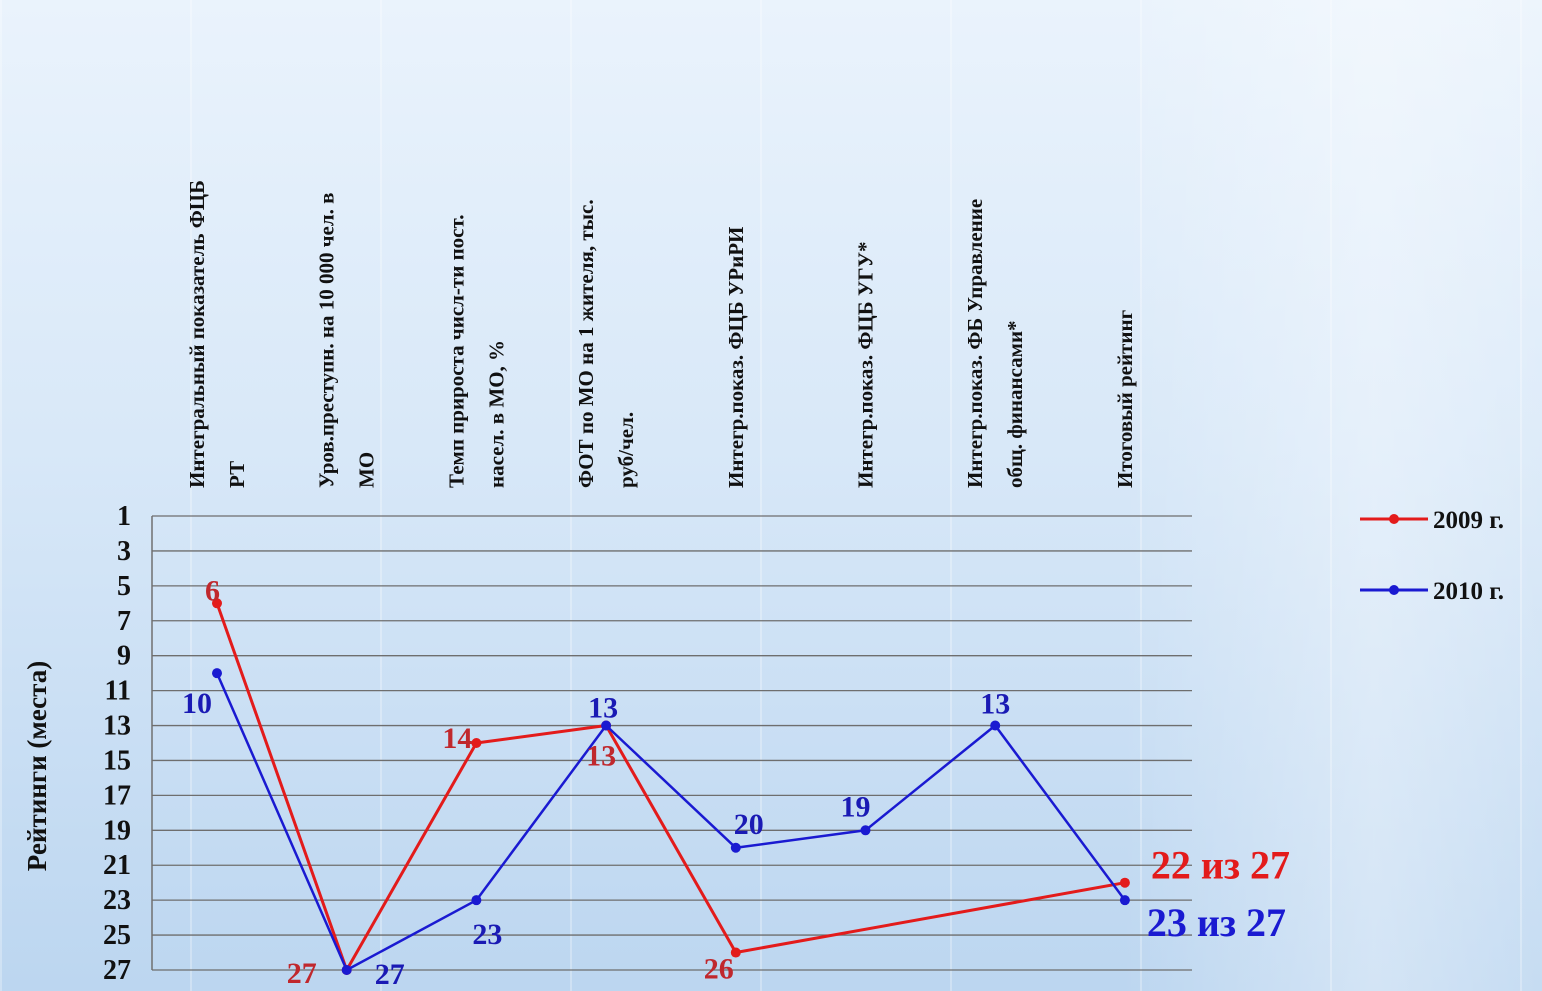 The width and height of the screenshot is (1542, 991). What do you see at coordinates (327, 341) in the screenshot?
I see `category-label-line: Уров.преступн. на 10 000 чел. в` at bounding box center [327, 341].